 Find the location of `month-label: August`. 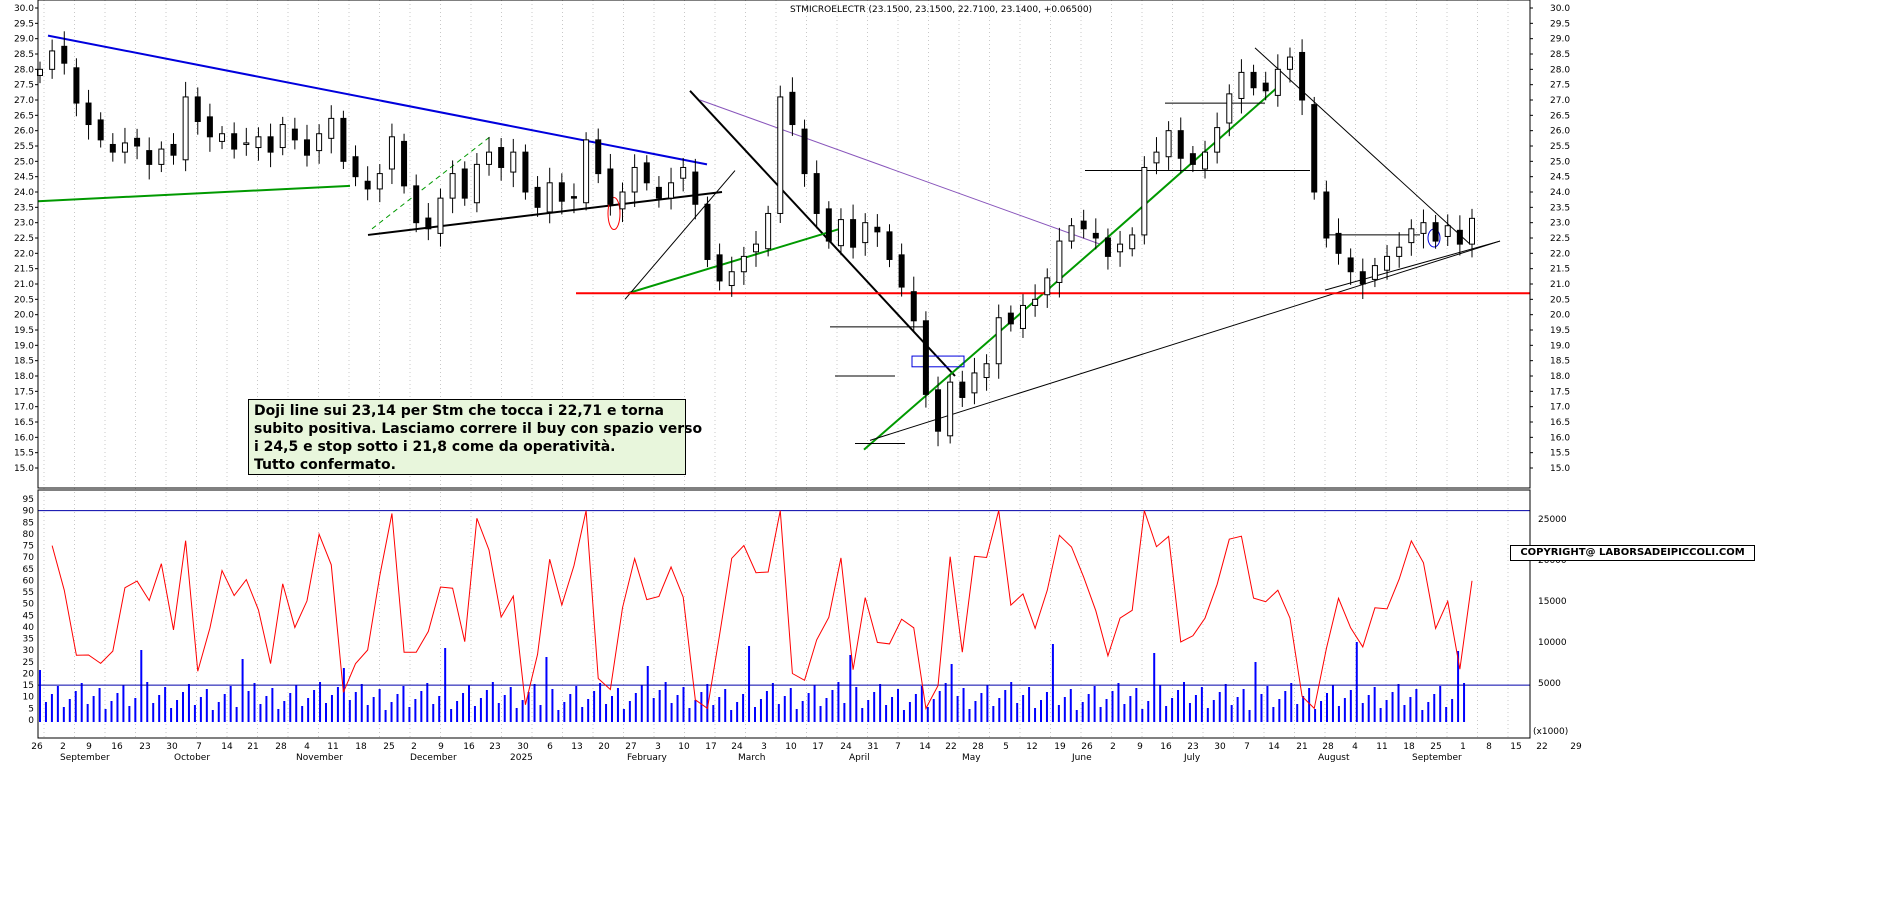

month-label: August is located at coordinates (1334, 758).